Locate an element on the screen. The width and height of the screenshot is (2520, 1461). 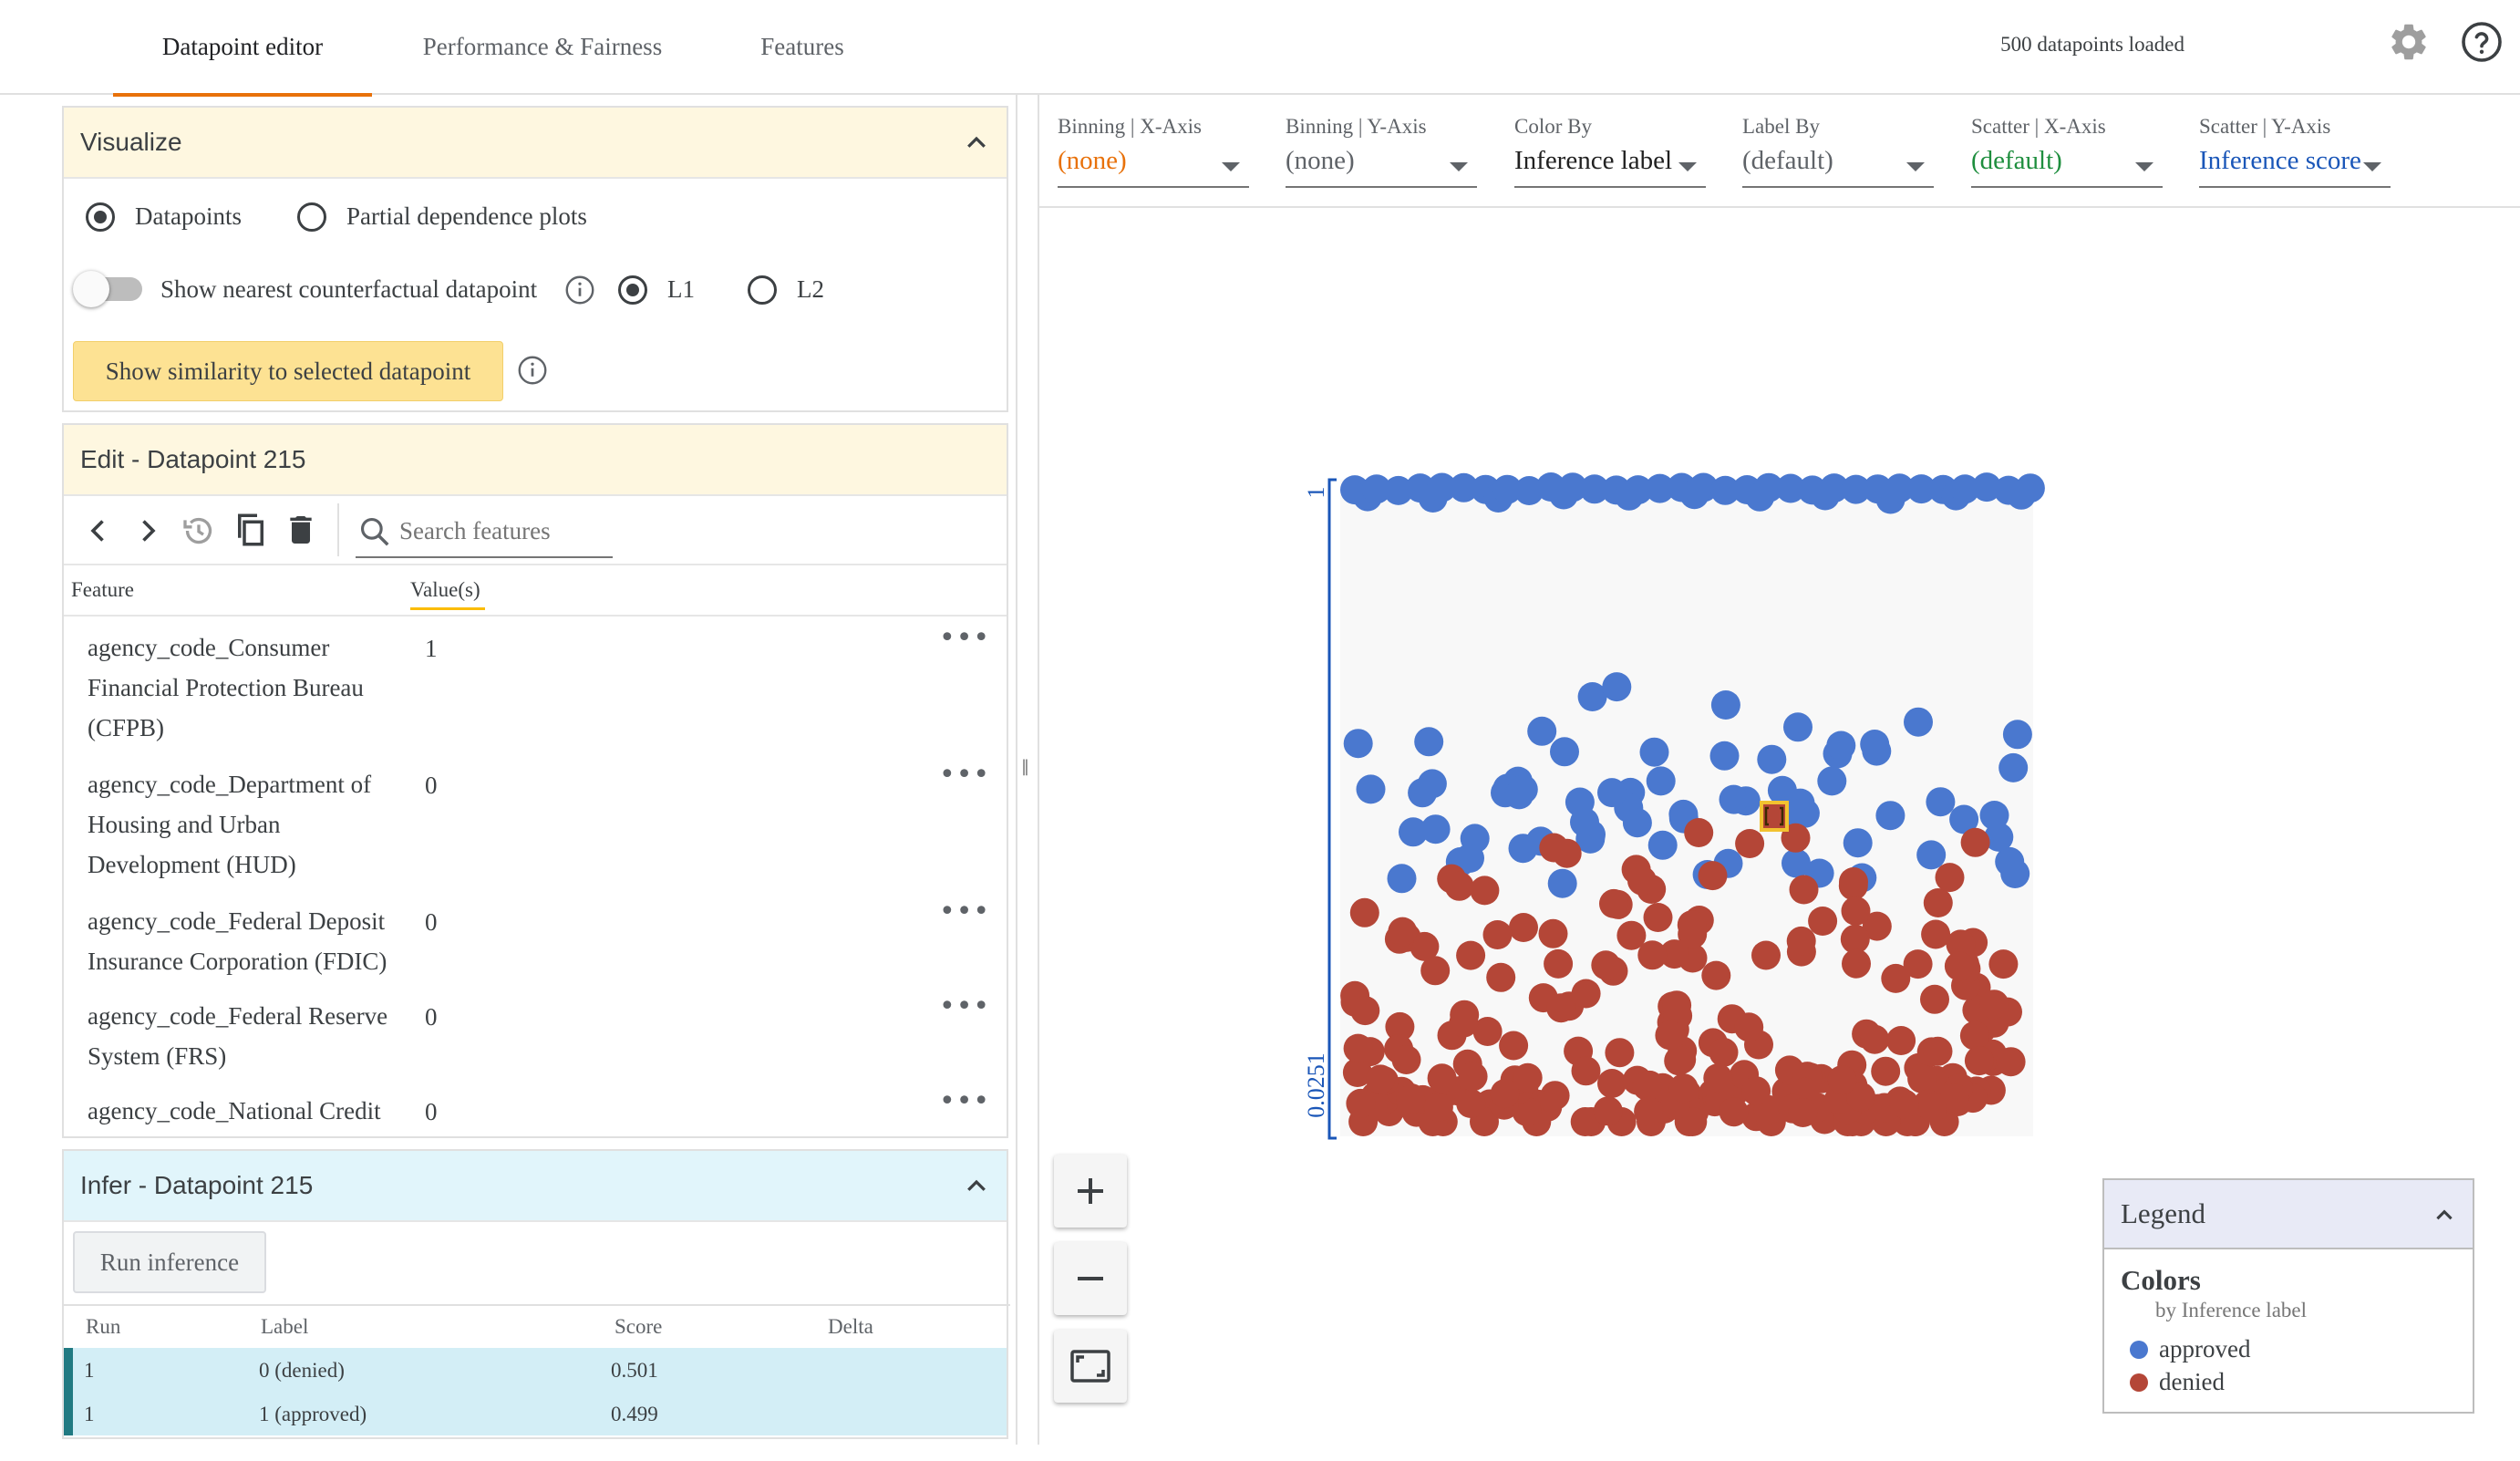
chevron-up-icon is located at coordinates (977, 1186).